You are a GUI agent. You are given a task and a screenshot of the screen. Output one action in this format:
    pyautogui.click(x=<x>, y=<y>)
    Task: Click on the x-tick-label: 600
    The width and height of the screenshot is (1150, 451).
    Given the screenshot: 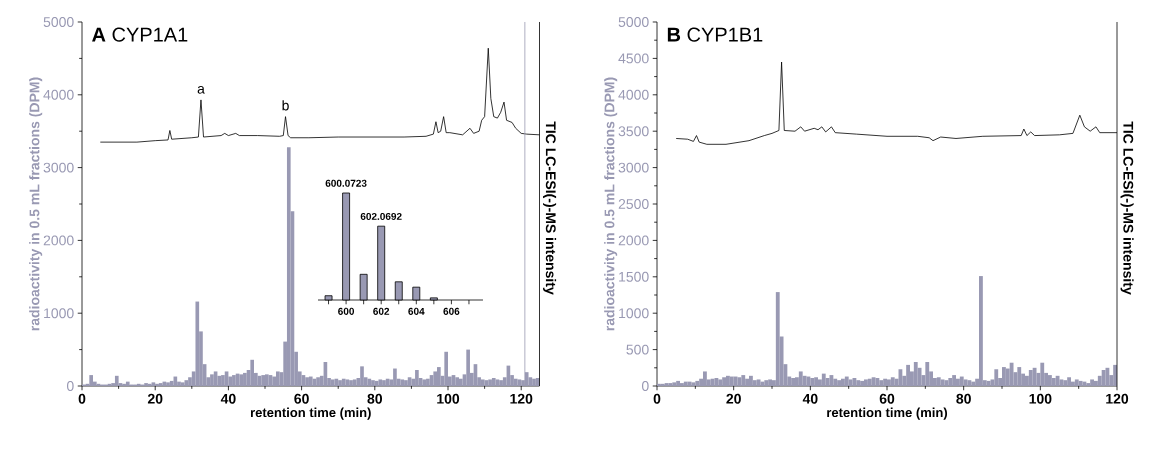 What is the action you would take?
    pyautogui.click(x=346, y=311)
    